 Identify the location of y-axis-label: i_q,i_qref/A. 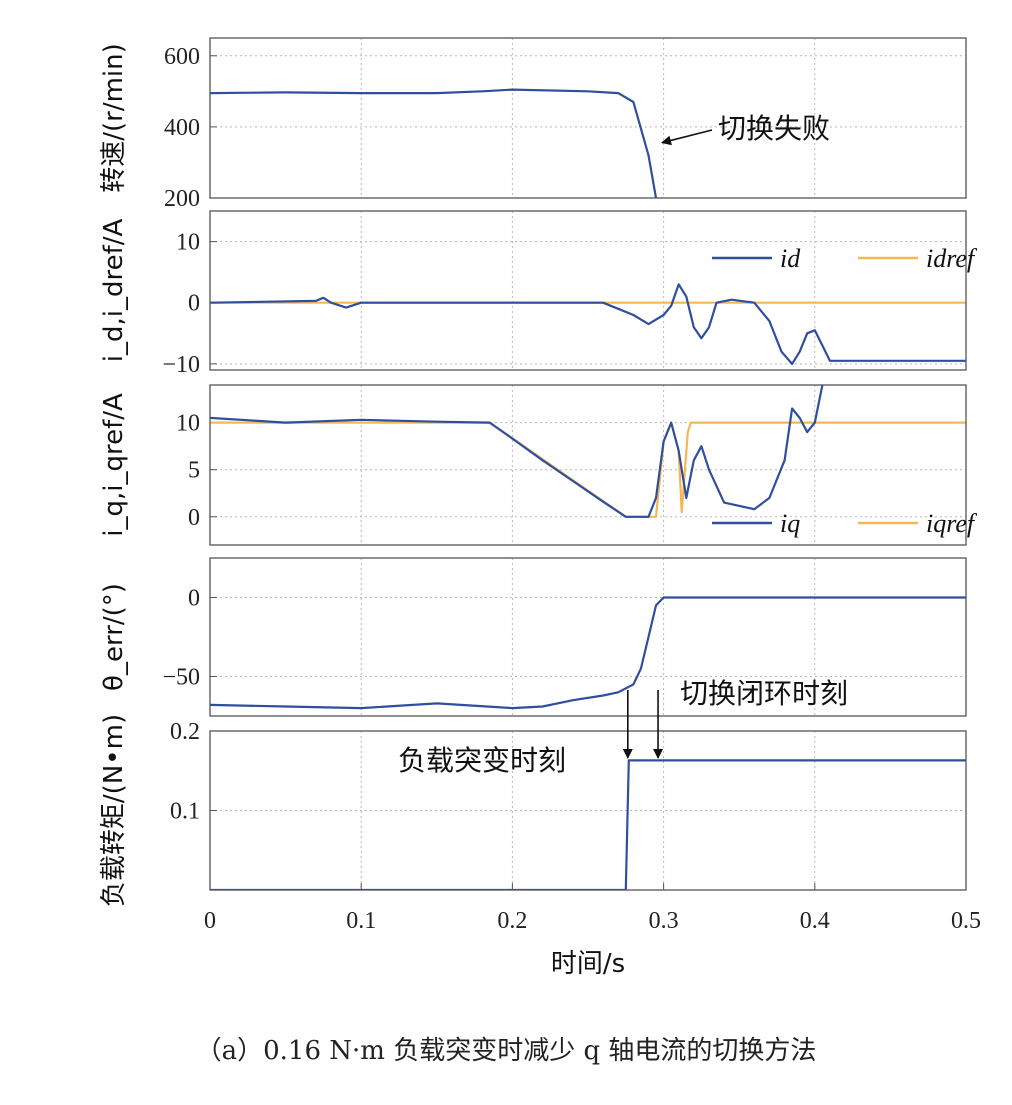
(114, 465).